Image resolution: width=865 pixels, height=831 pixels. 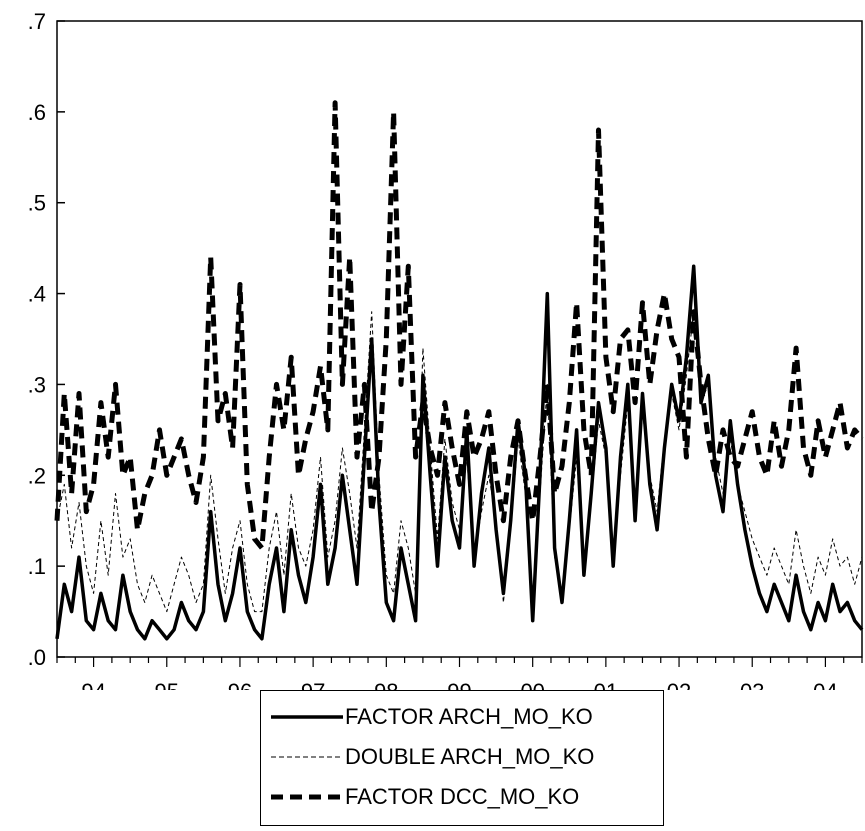 I want to click on y-tick-label: .7, so click(x=37, y=21).